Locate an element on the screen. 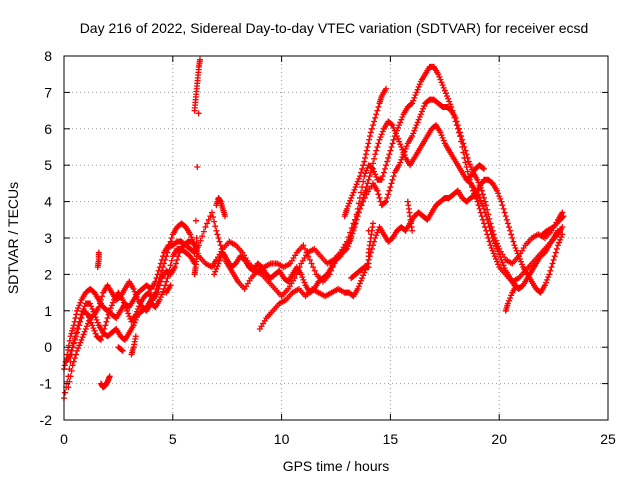 The height and width of the screenshot is (480, 640). y-tick-label: 1 is located at coordinates (48, 311).